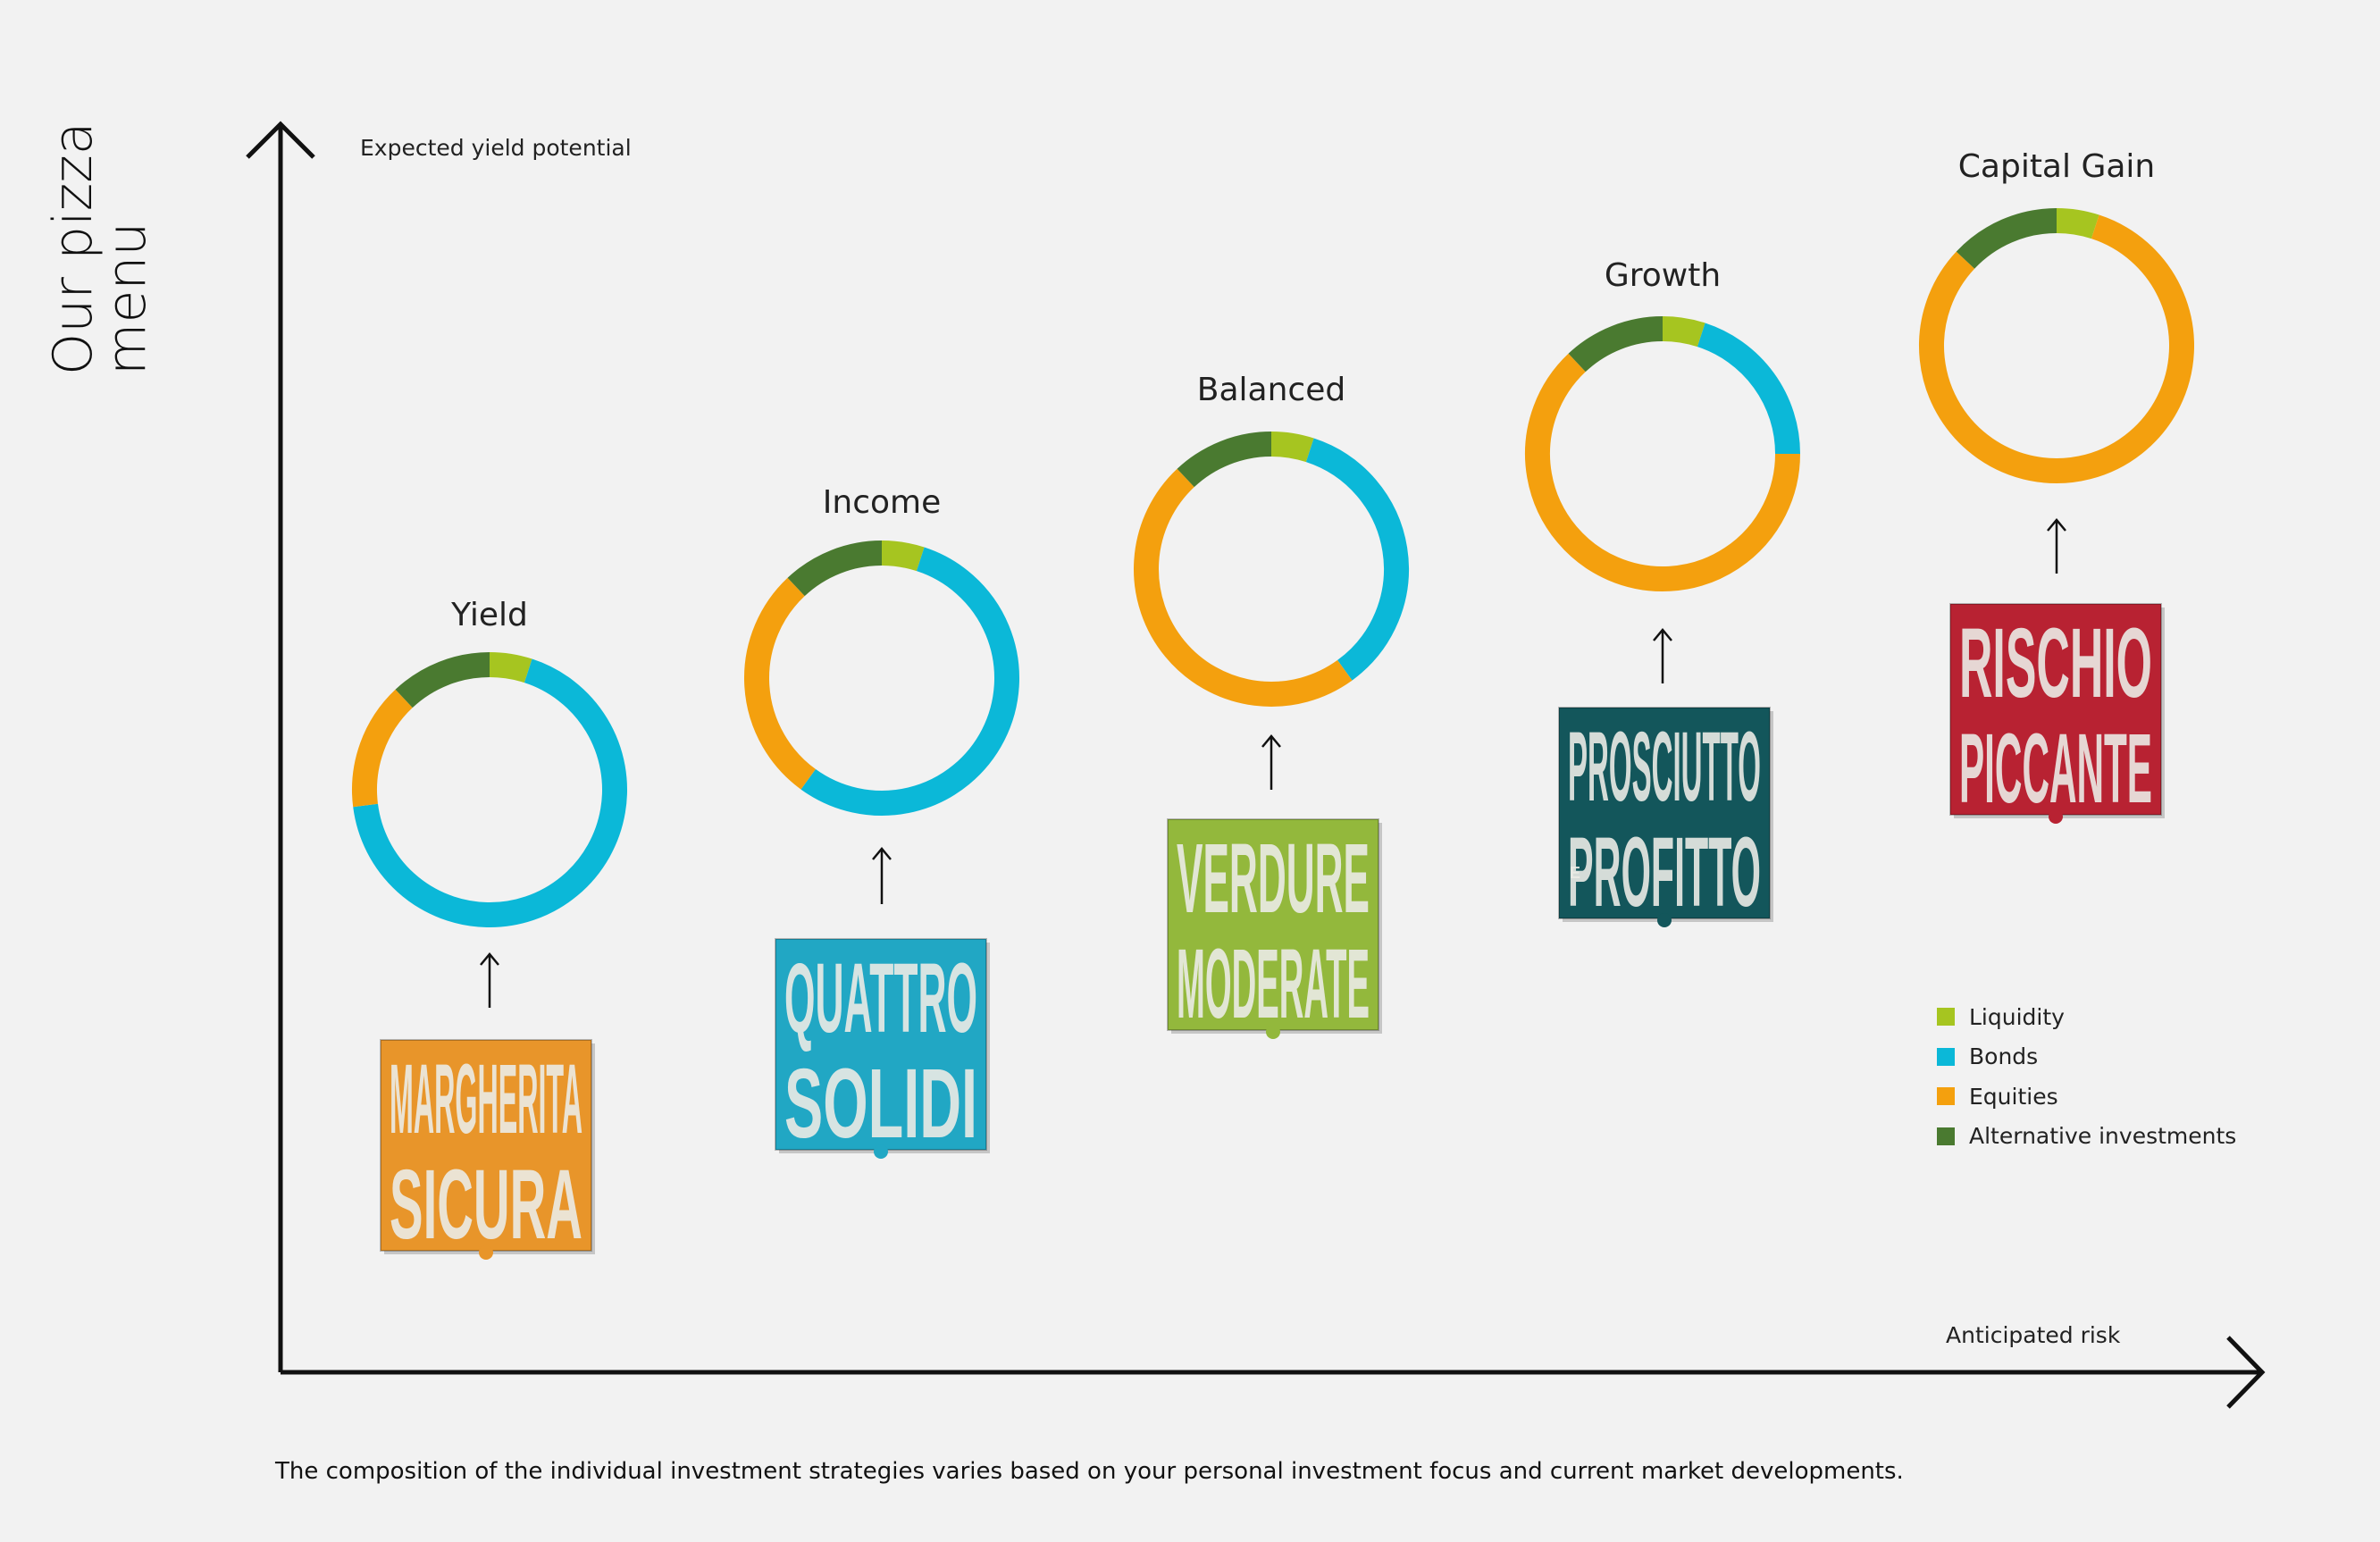  Describe the element at coordinates (2013, 1096) in the screenshot. I see `legend-label: Equities` at that location.